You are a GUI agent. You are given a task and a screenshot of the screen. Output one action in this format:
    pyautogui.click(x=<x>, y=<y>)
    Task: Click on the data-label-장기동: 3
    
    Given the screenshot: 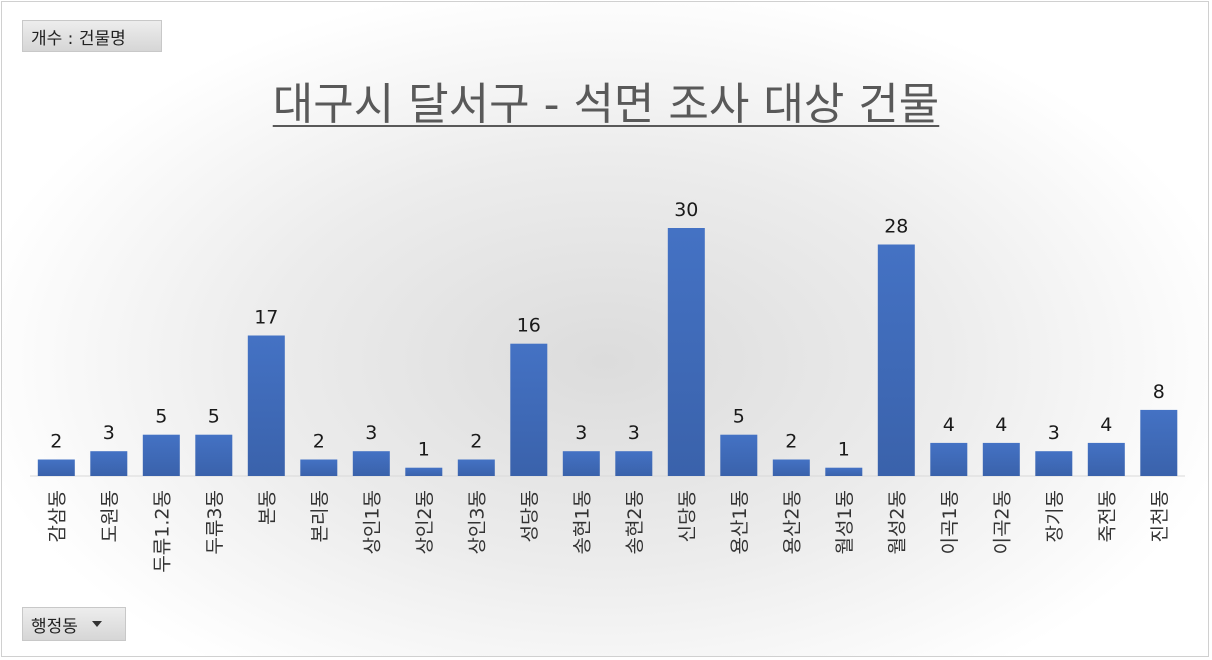 What is the action you would take?
    pyautogui.click(x=1054, y=433)
    